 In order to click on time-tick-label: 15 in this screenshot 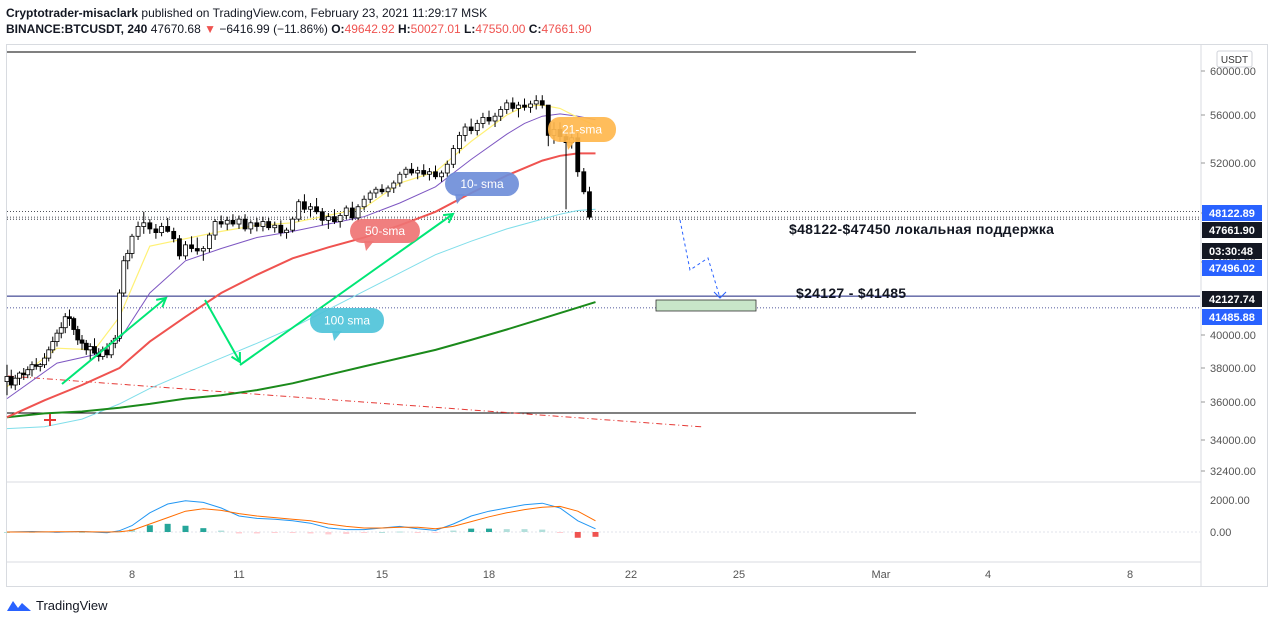, I will do `click(382, 575)`.